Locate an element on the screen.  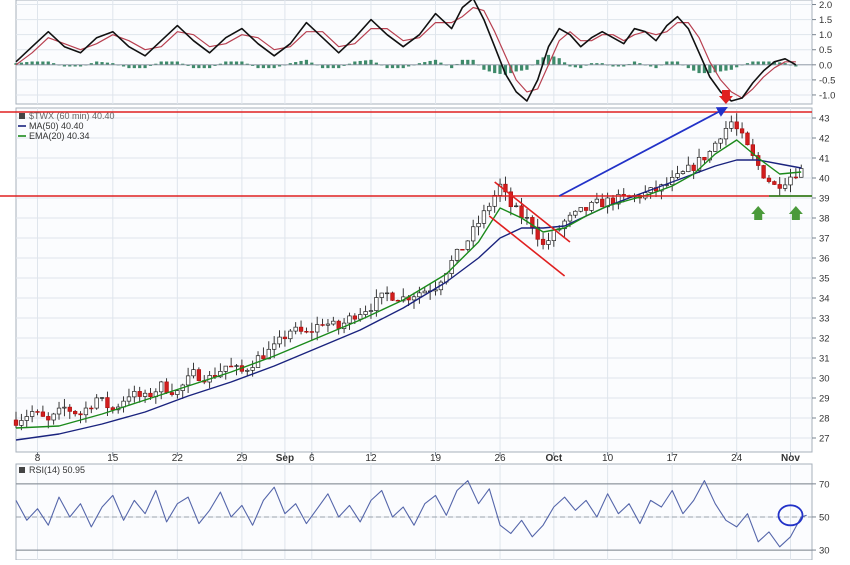
x-tick-label: 15 is located at coordinates (113, 458).